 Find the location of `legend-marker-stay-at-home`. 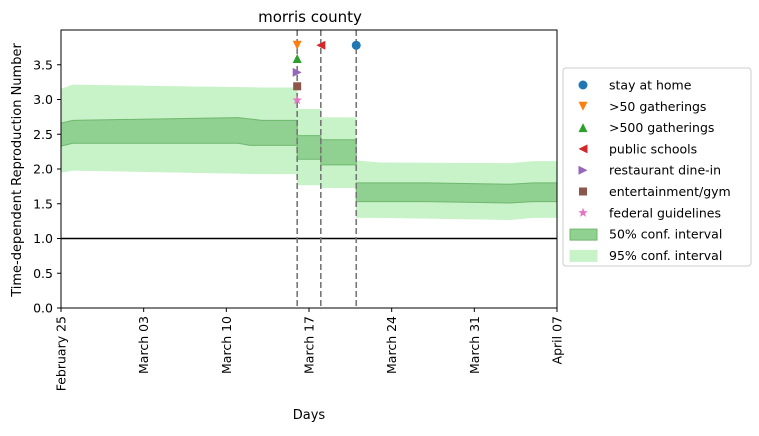

legend-marker-stay-at-home is located at coordinates (583, 85).